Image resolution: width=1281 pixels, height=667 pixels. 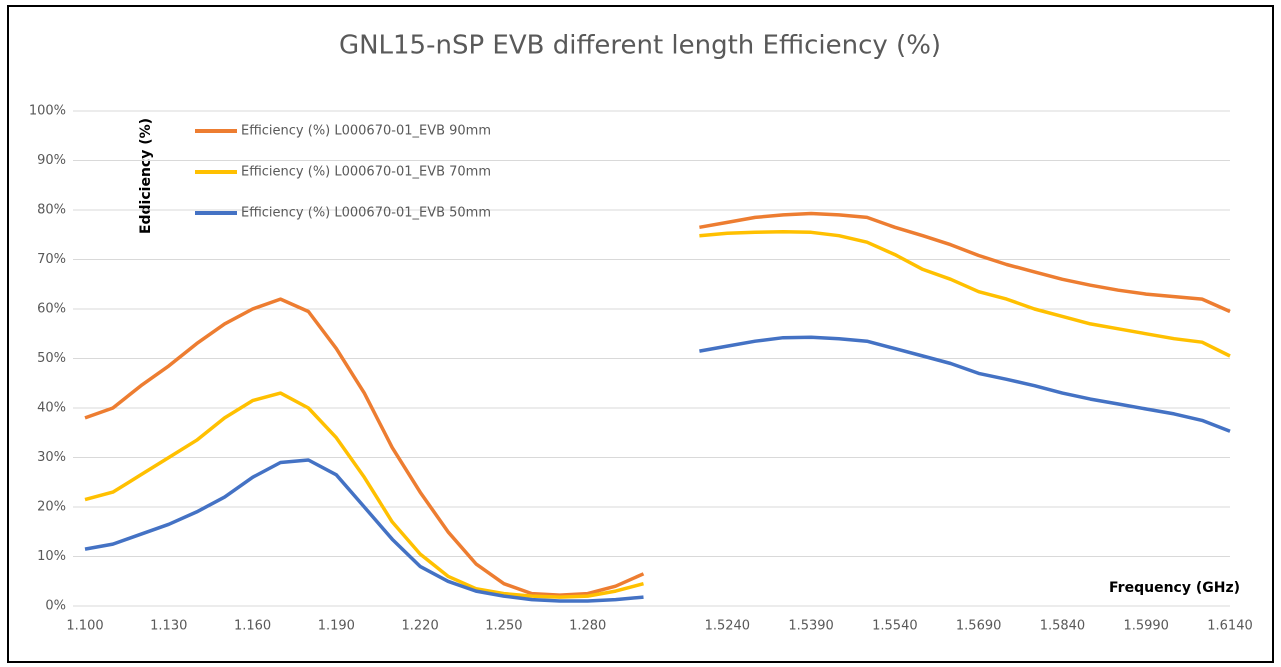 What do you see at coordinates (51, 210) in the screenshot?
I see `y-tick-label: 80%` at bounding box center [51, 210].